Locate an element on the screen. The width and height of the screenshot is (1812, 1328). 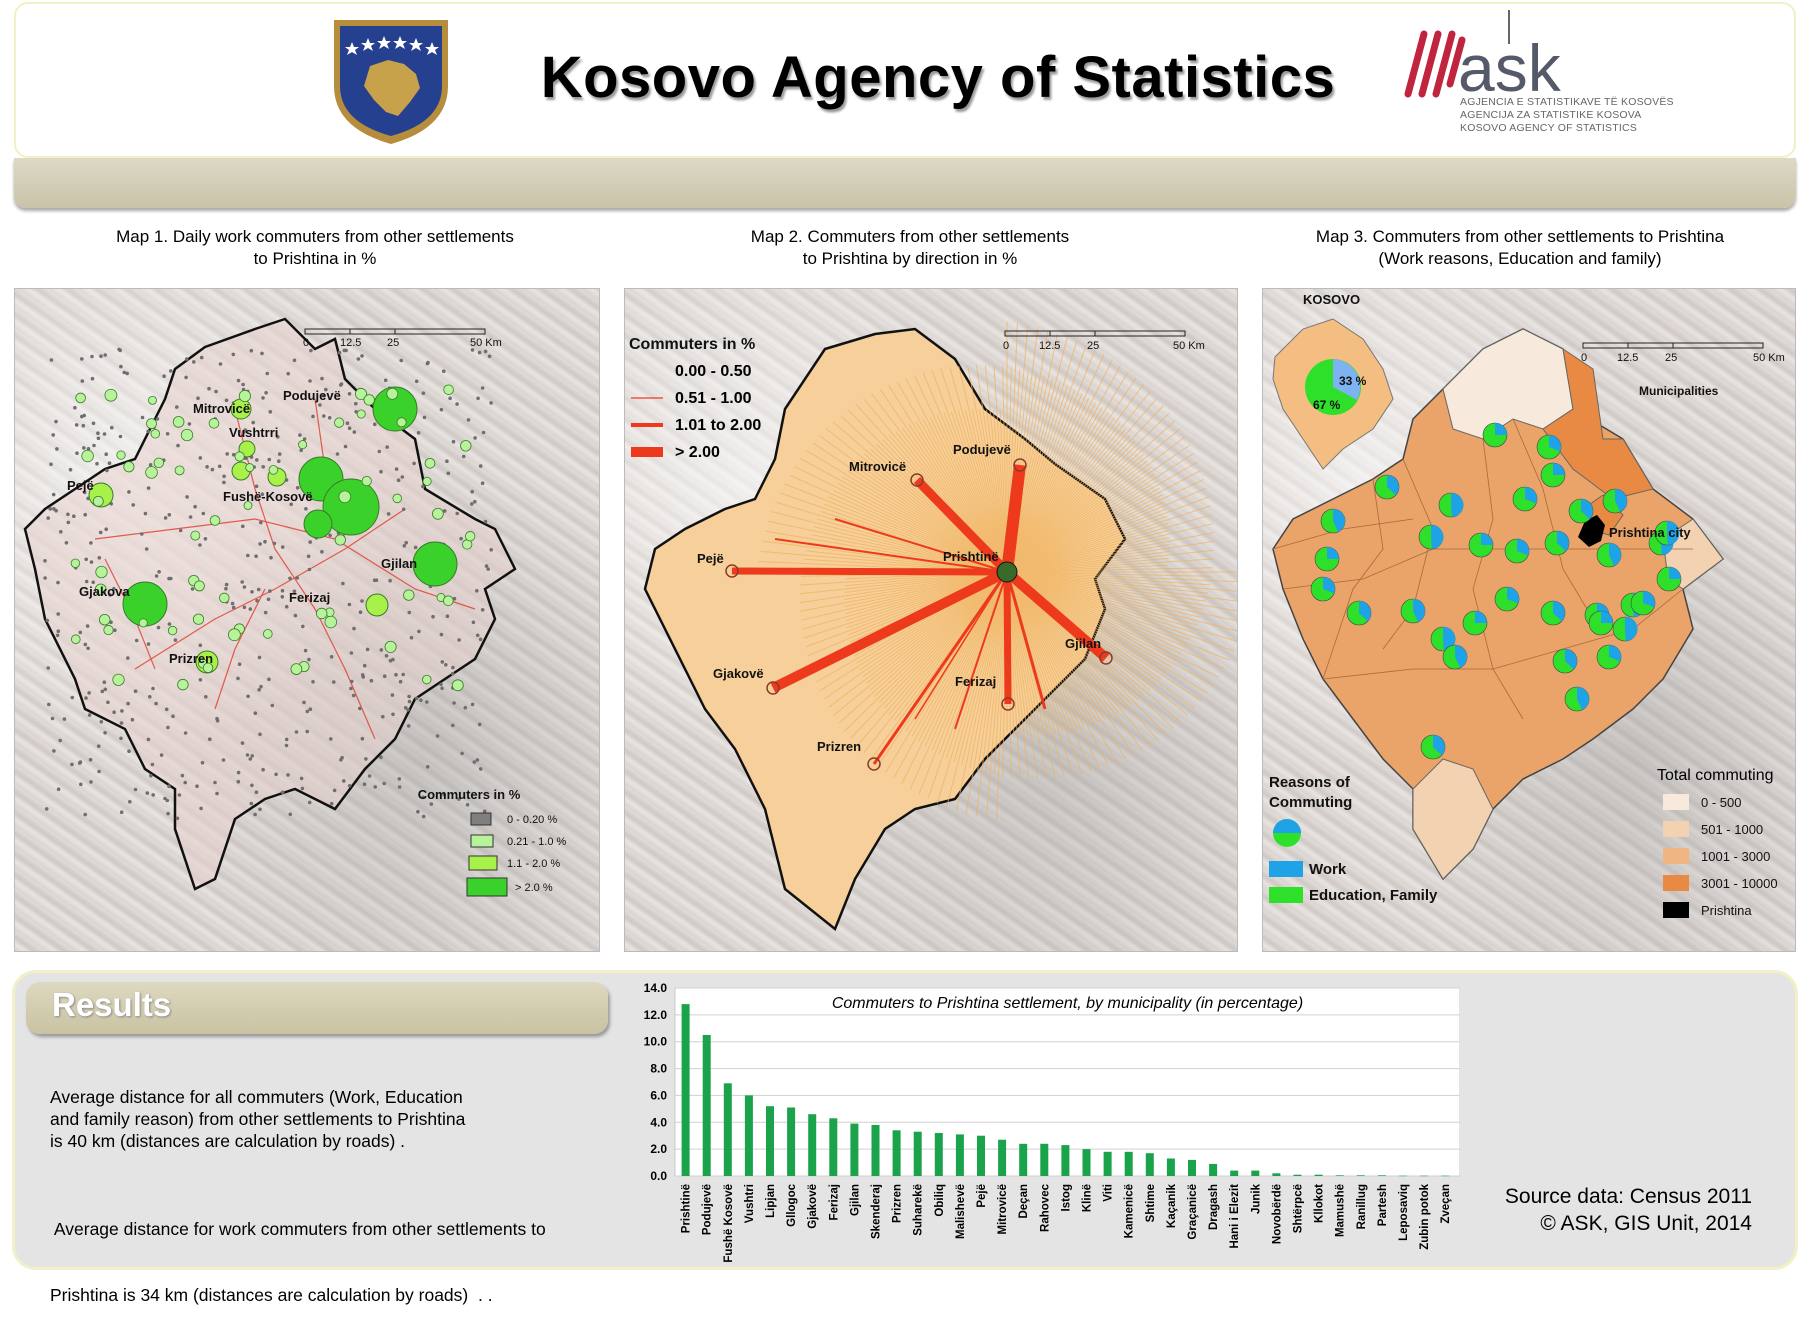
place-peje: Pejë is located at coordinates (80, 485).